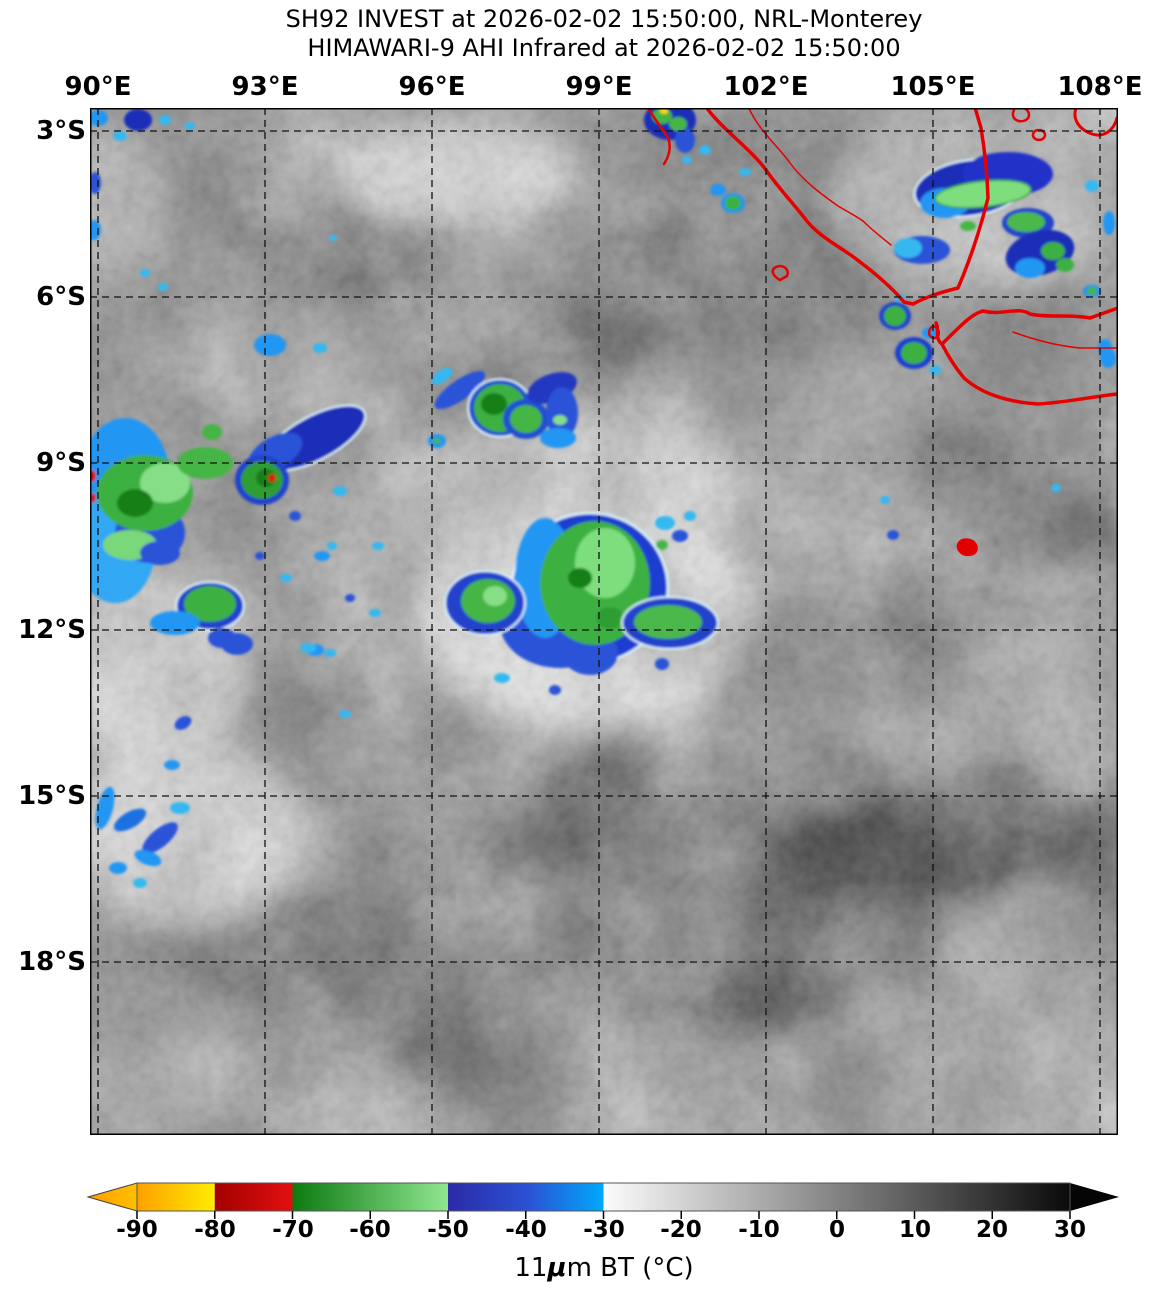  Describe the element at coordinates (991, 1230) in the screenshot. I see `cb-tick-20: 20` at that location.